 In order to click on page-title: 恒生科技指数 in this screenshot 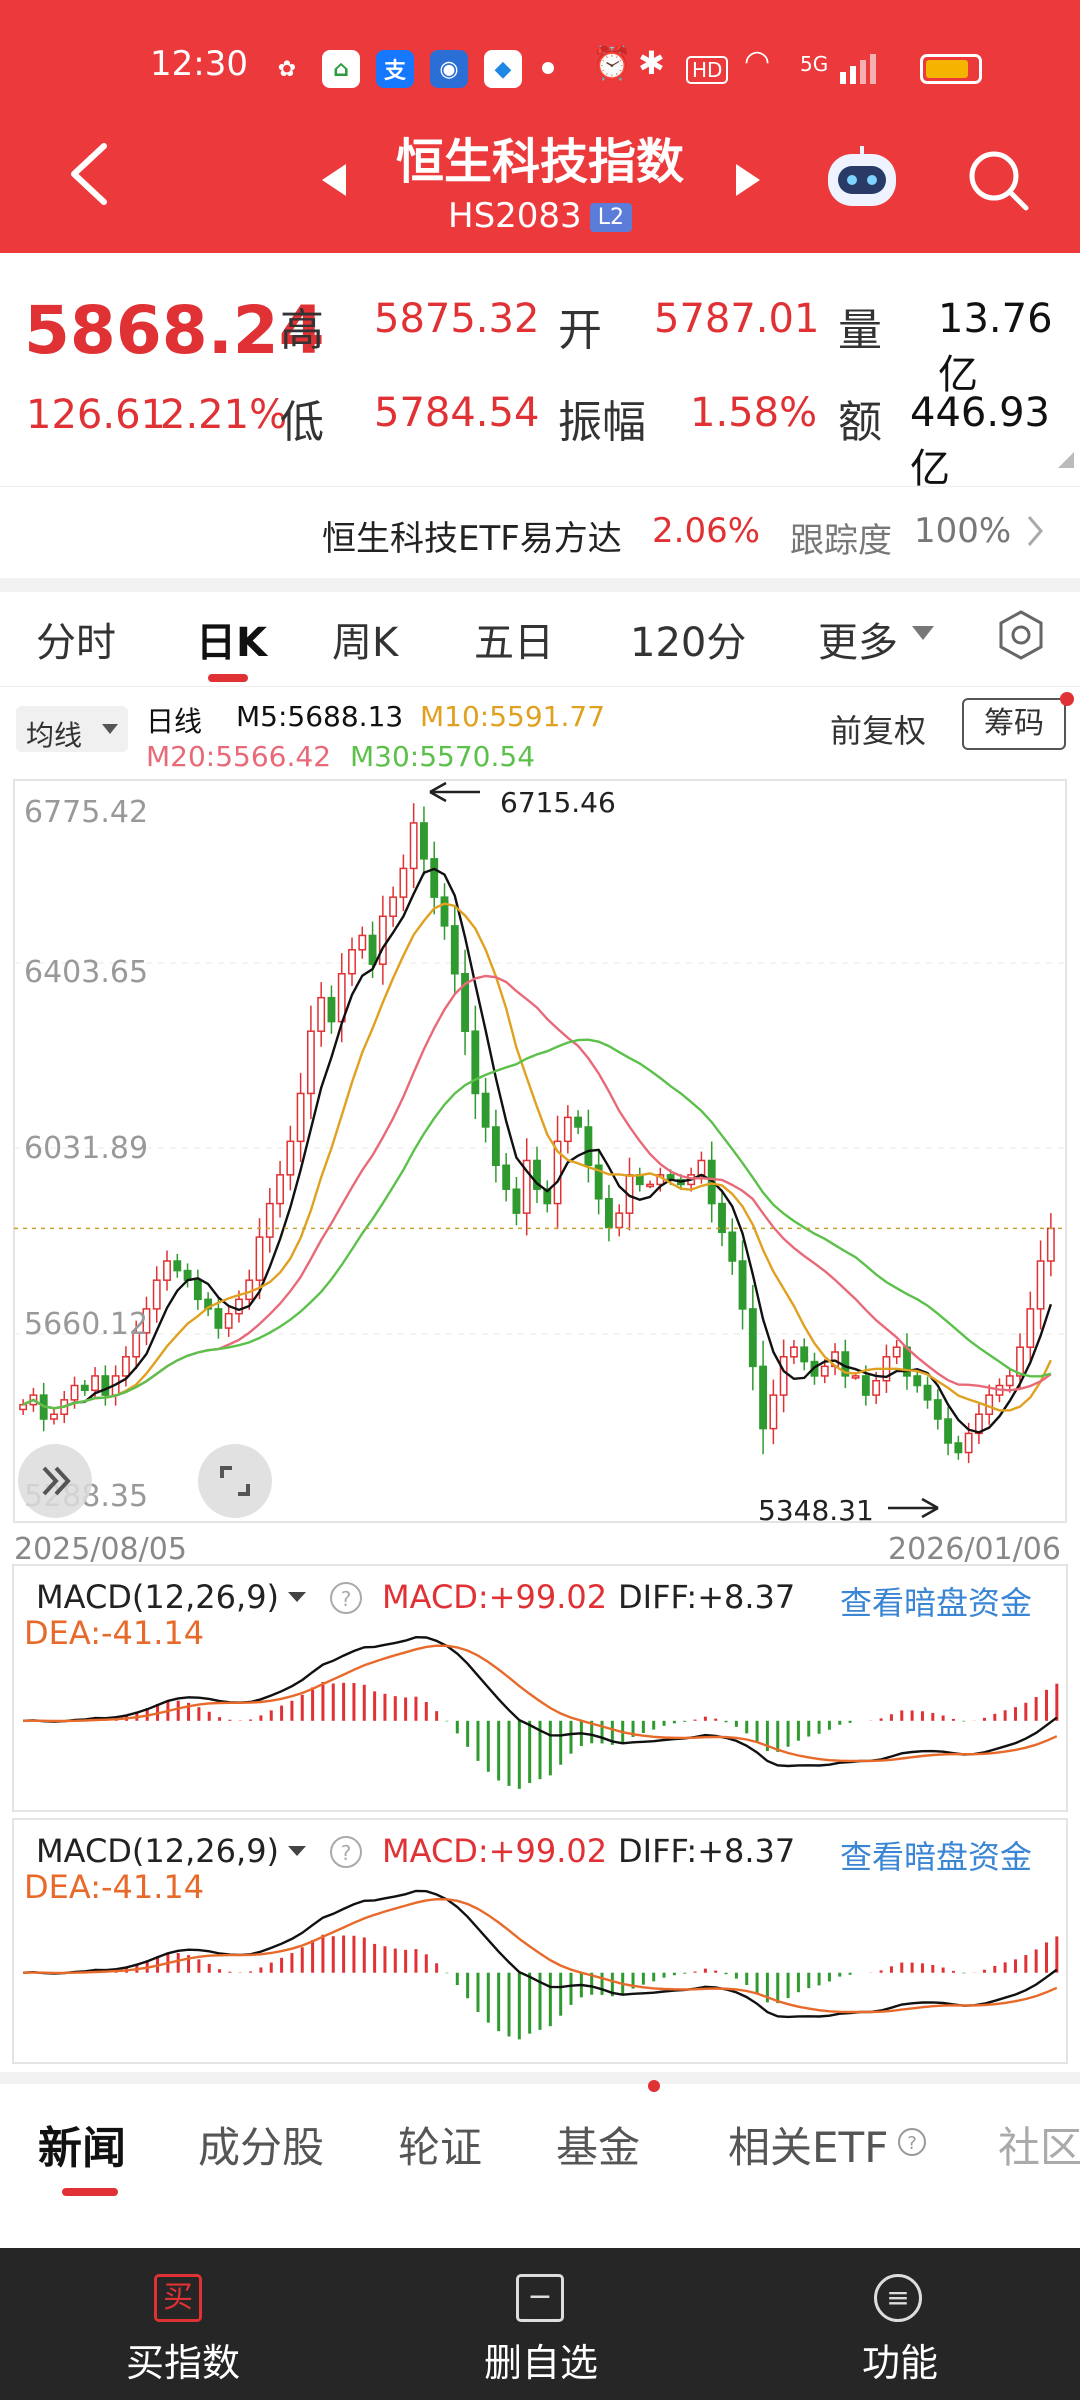, I will do `click(539, 162)`.